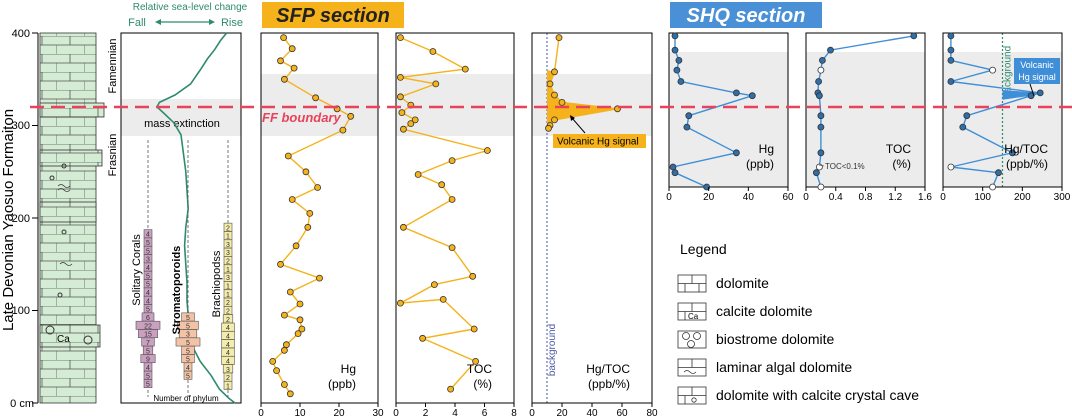 This screenshot has height=418, width=1072. I want to click on depth-tick-0: 0 cm, so click(22, 404).